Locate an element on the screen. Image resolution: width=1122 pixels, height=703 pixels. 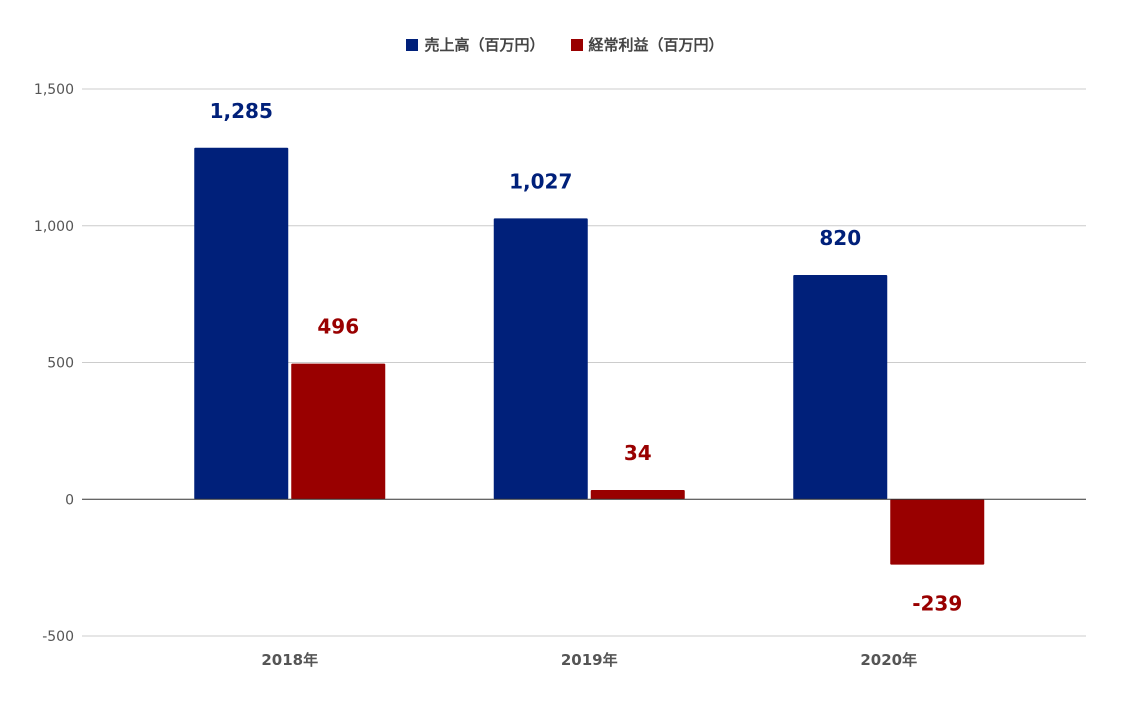
legend-item-sales: 売上高（百万円） is located at coordinates (475, 44).